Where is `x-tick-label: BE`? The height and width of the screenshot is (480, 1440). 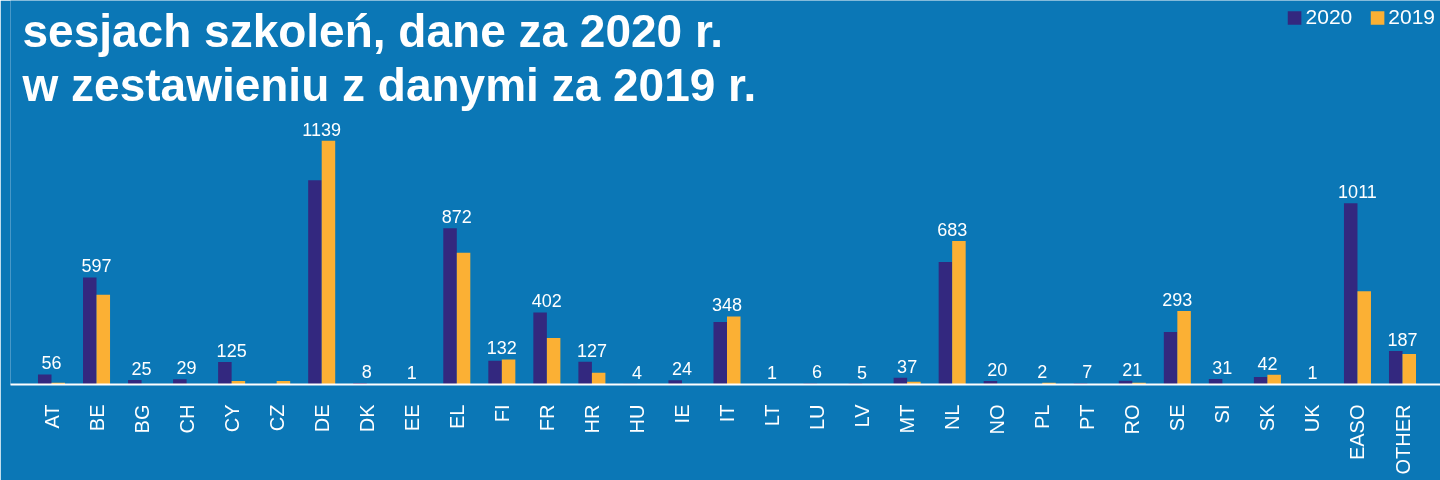 x-tick-label: BE is located at coordinates (96, 418).